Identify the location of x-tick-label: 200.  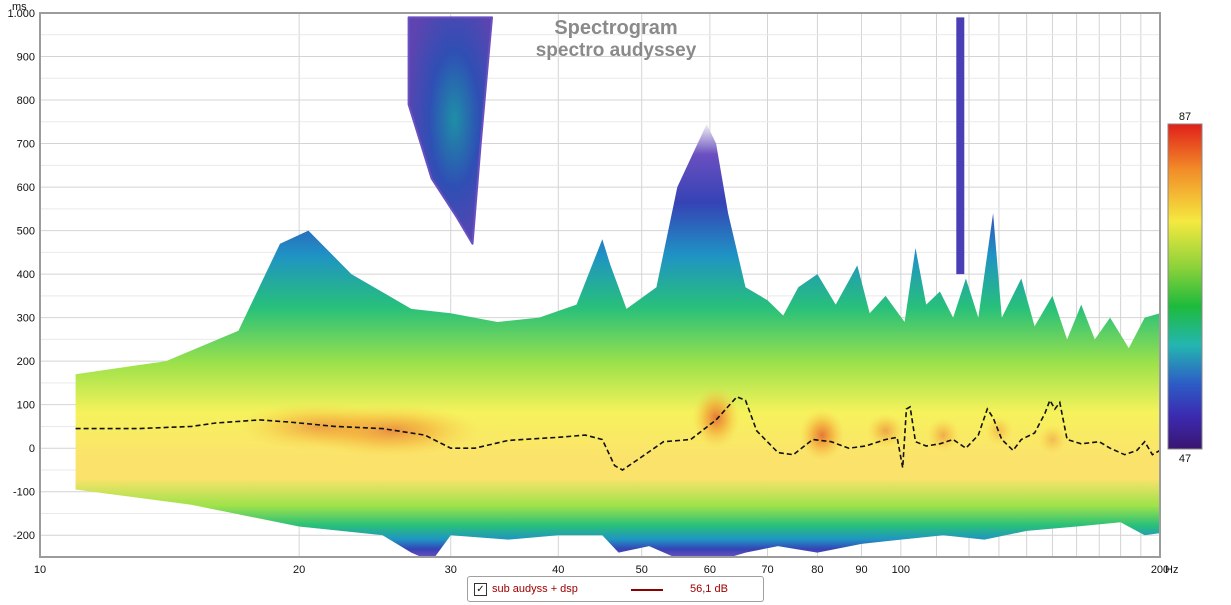
(1160, 570).